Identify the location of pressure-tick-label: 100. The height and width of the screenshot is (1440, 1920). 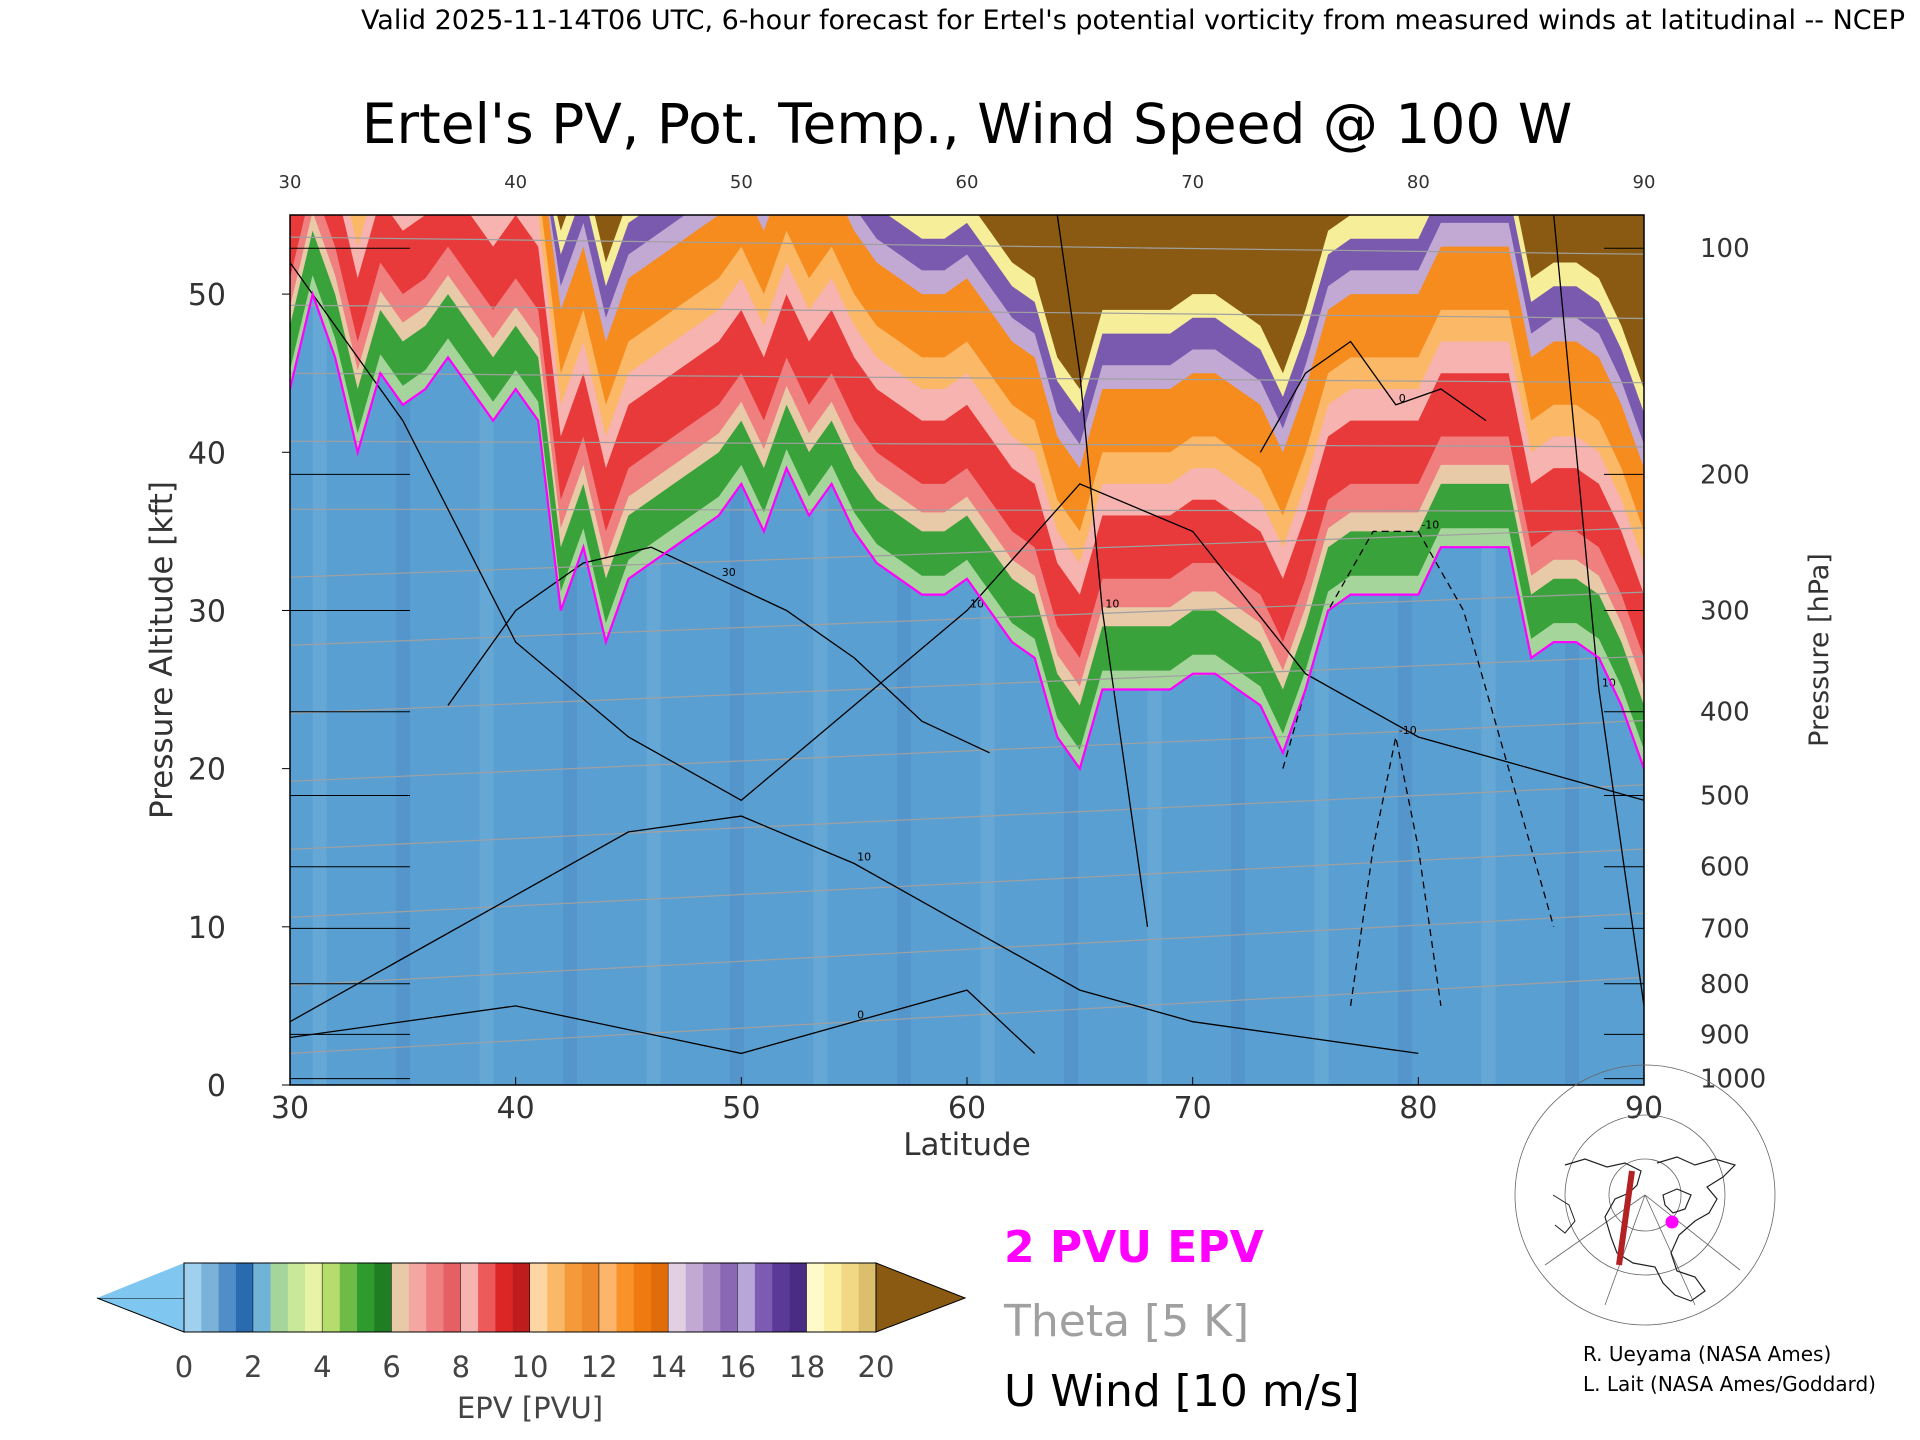
(1725, 249).